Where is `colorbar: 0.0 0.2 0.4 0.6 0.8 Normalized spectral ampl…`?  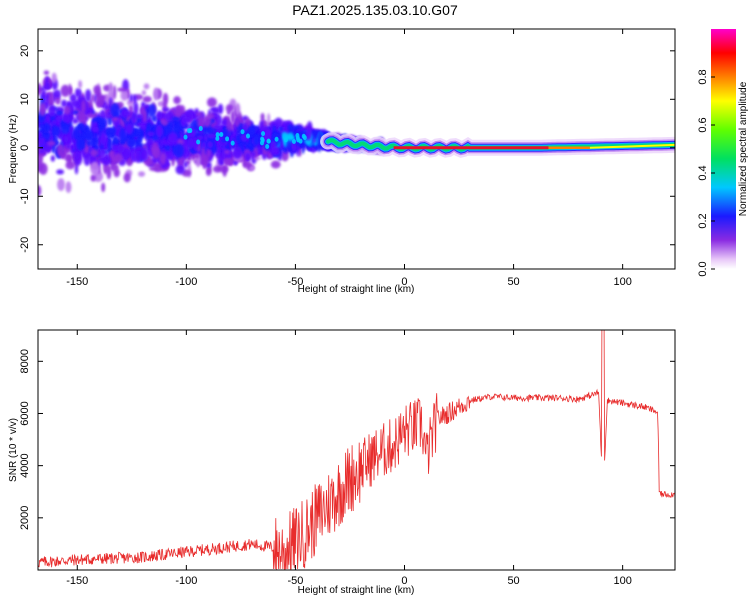 colorbar: 0.0 0.2 0.4 0.6 0.8 Normalized spectral ampl… is located at coordinates (723, 153).